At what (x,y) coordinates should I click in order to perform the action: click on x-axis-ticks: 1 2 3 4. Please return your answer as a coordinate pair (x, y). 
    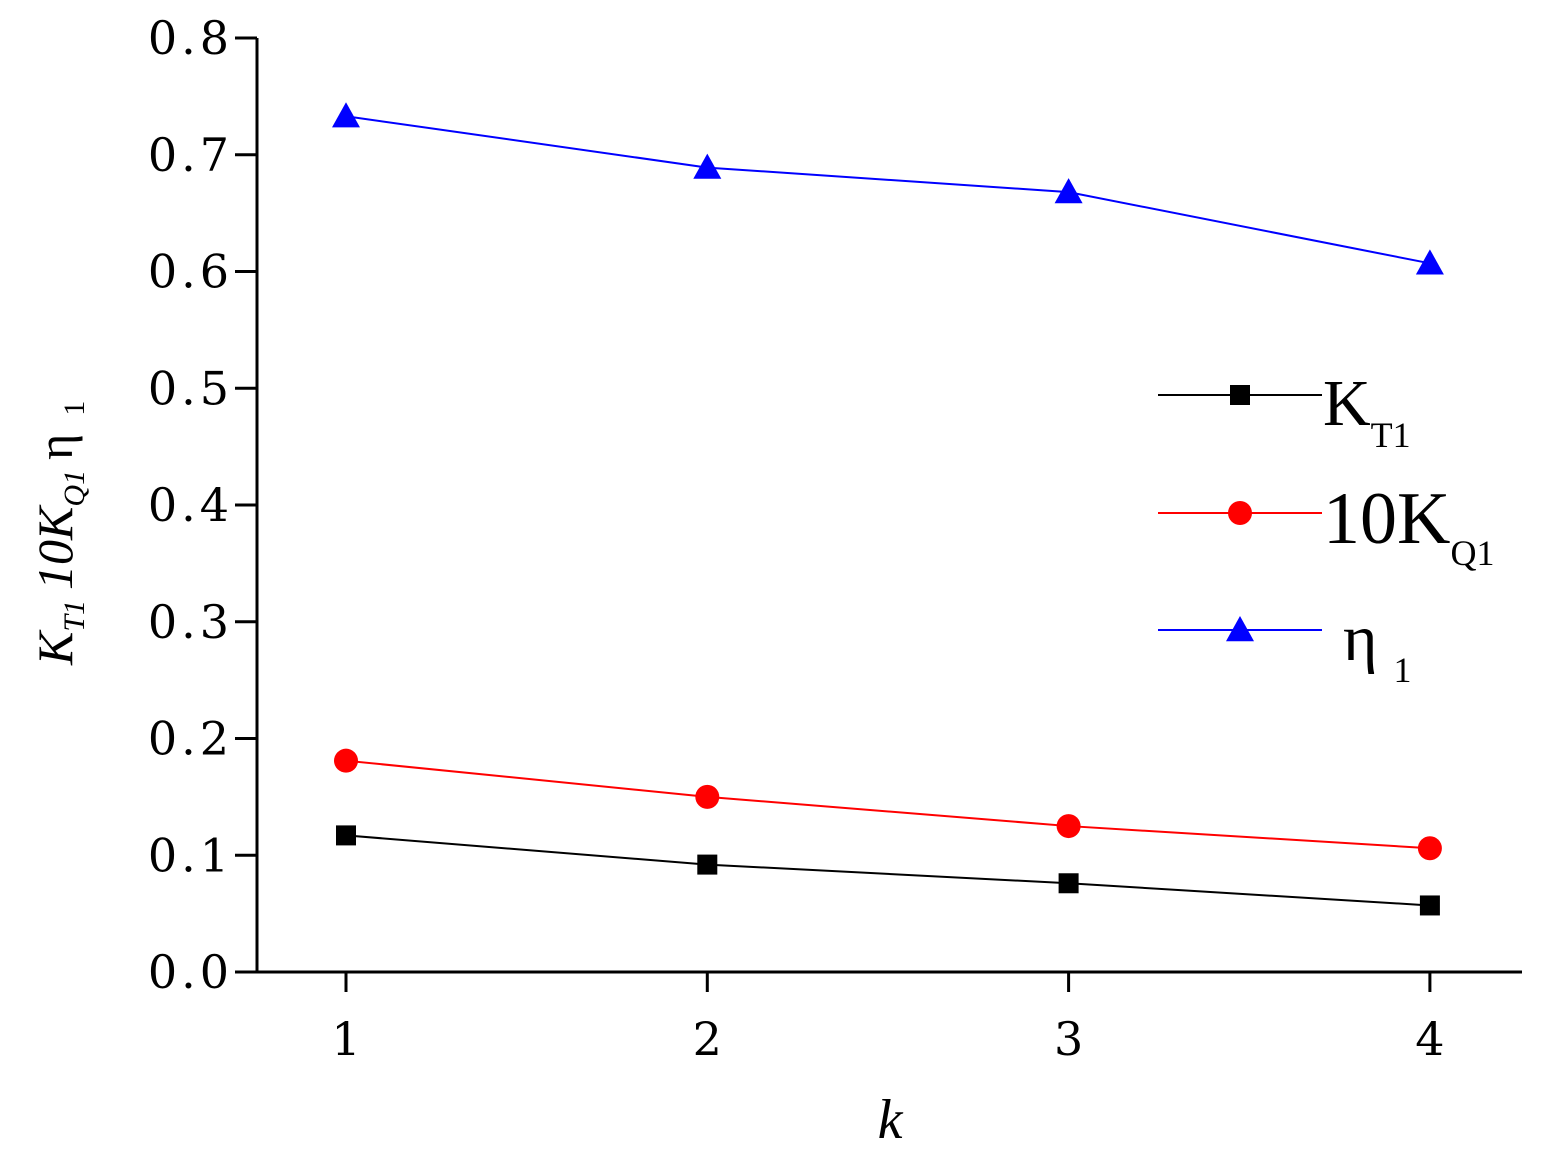
    Looking at the image, I should click on (888, 1019).